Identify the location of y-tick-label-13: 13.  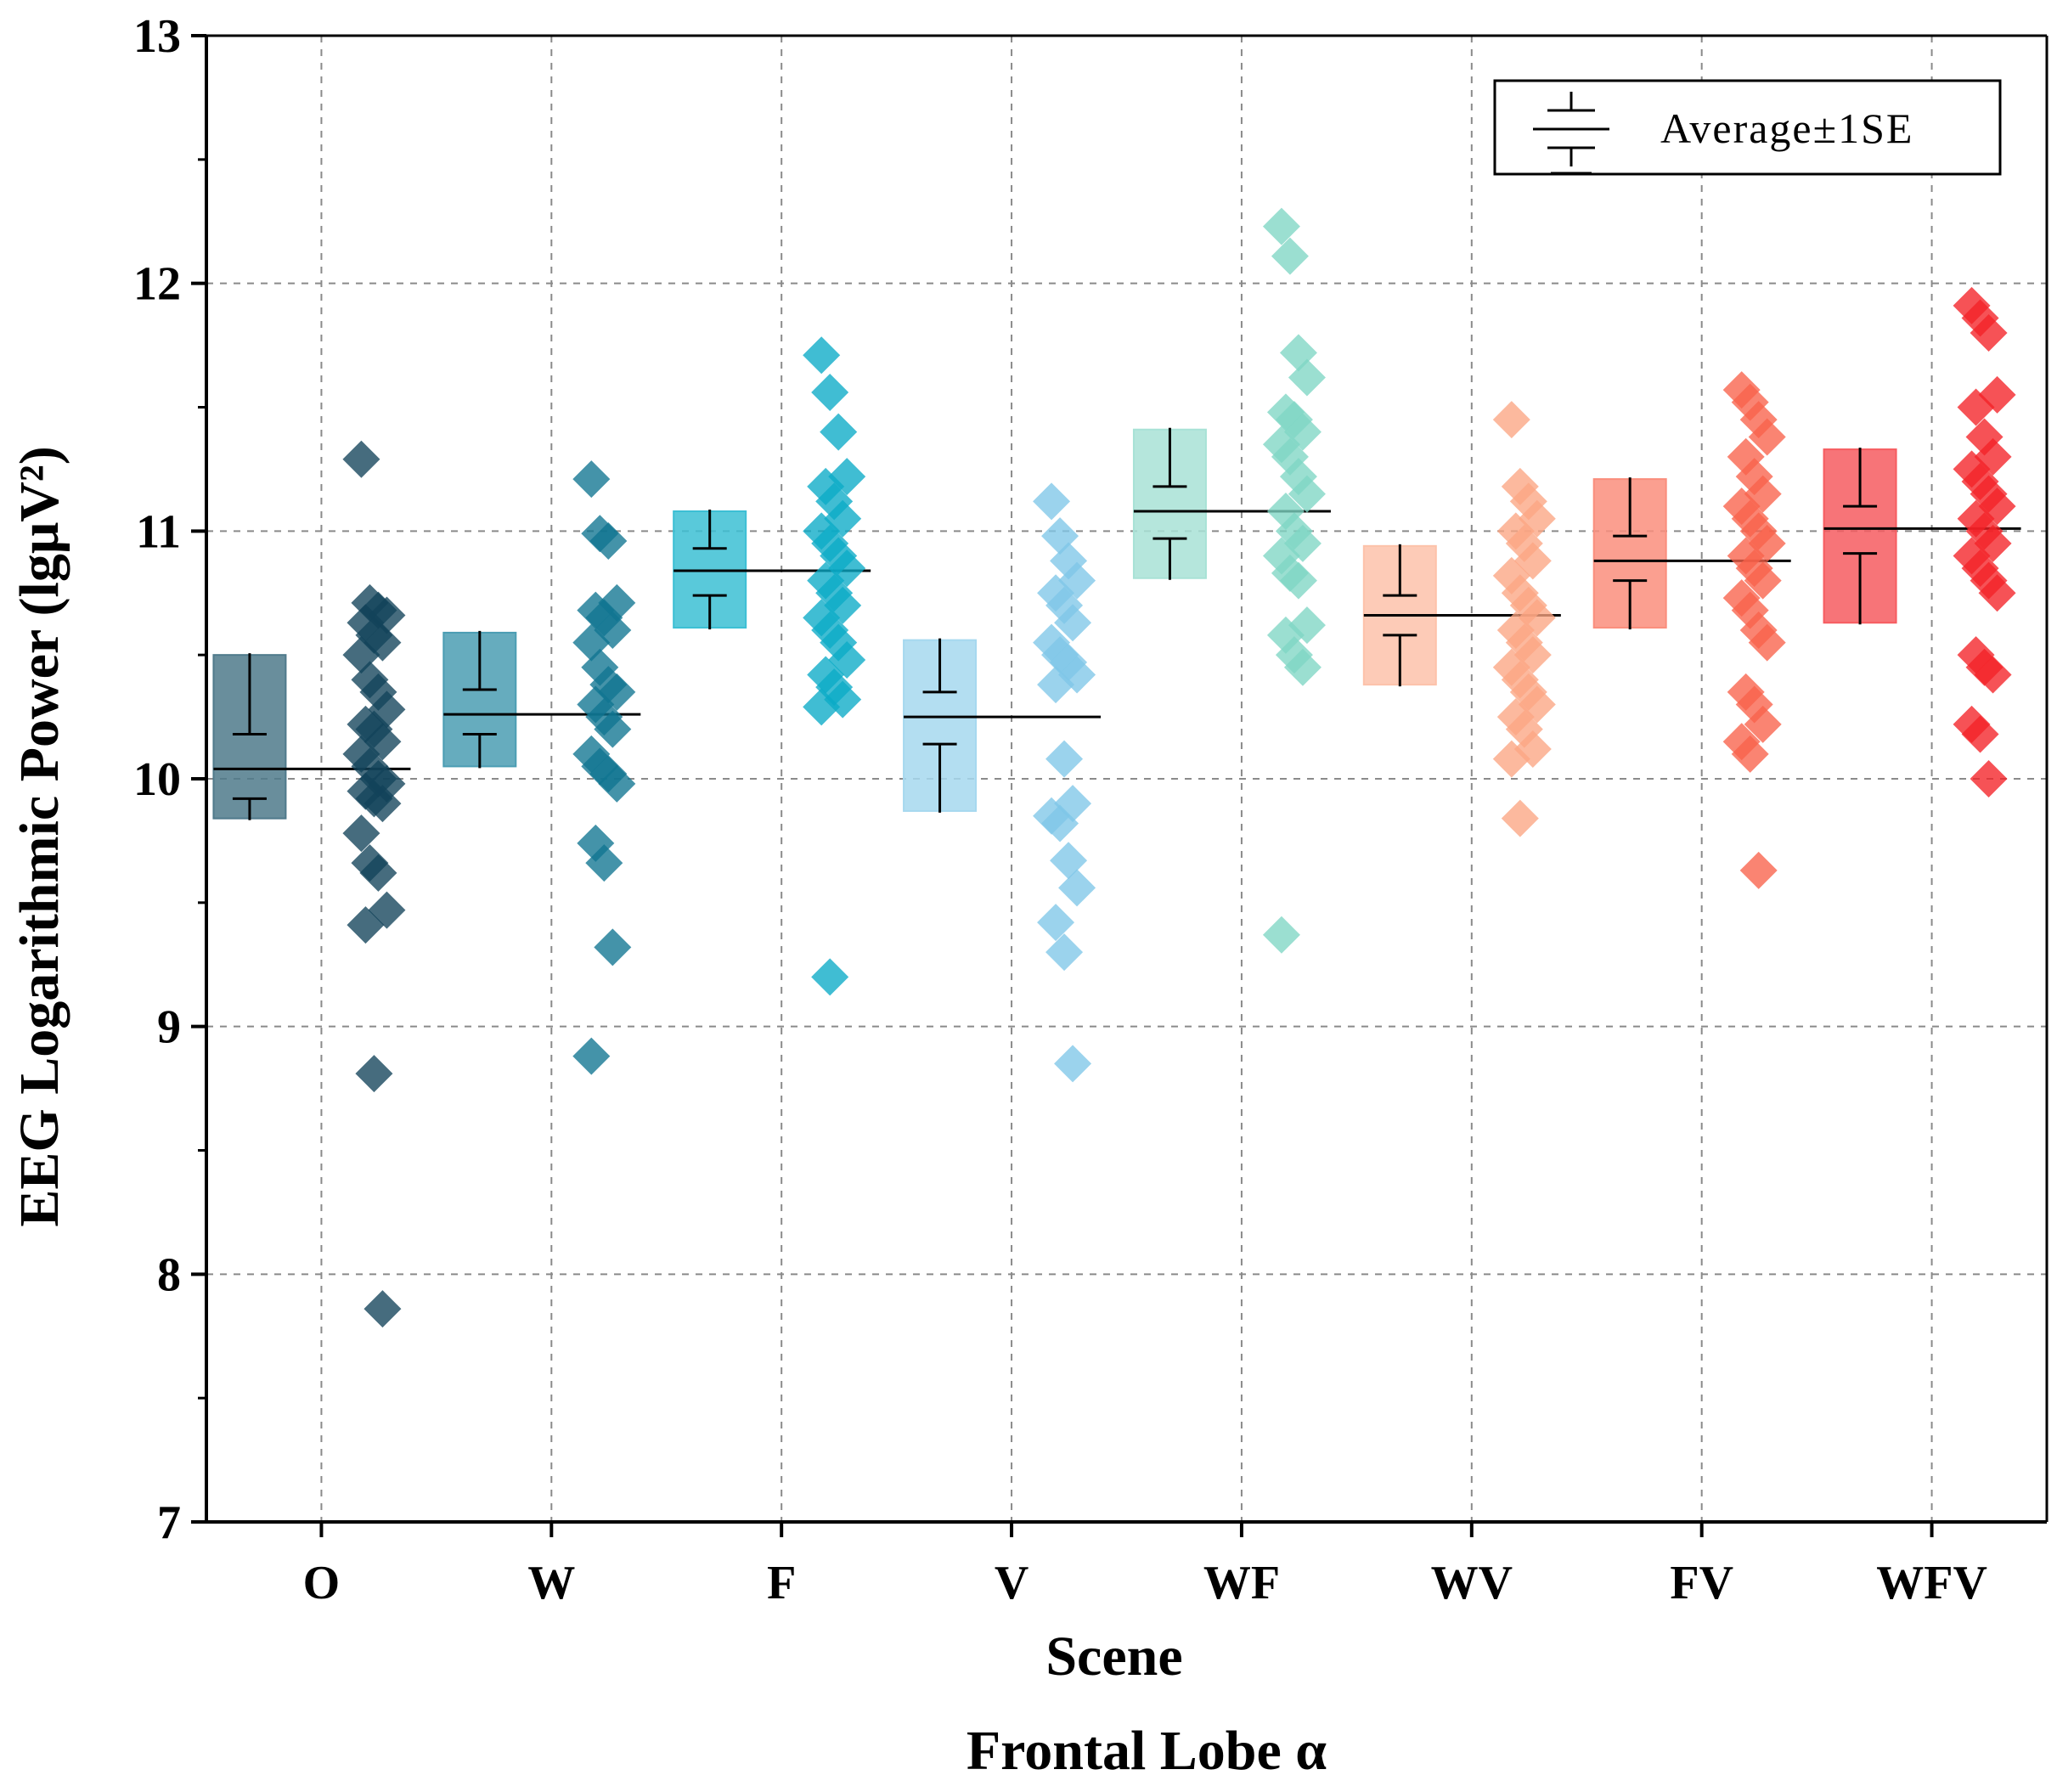
(157, 36).